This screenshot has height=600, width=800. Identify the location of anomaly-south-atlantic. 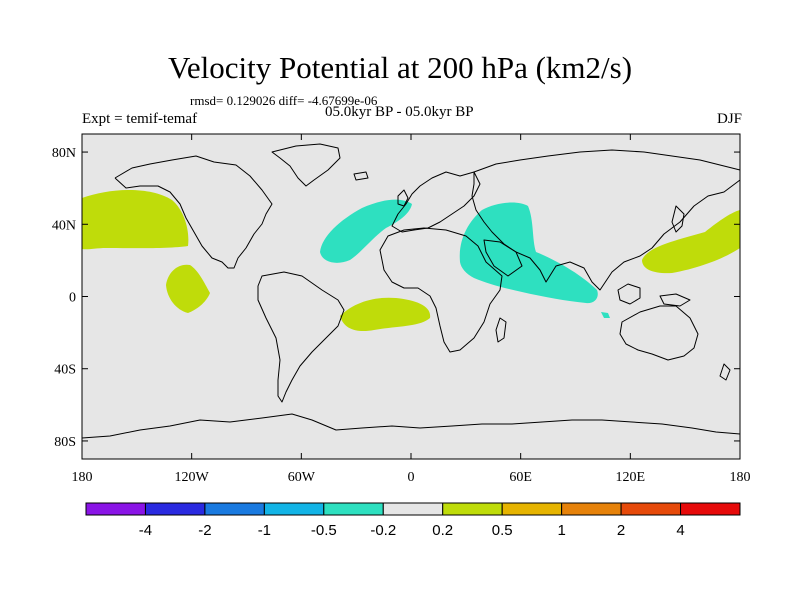
(385, 314).